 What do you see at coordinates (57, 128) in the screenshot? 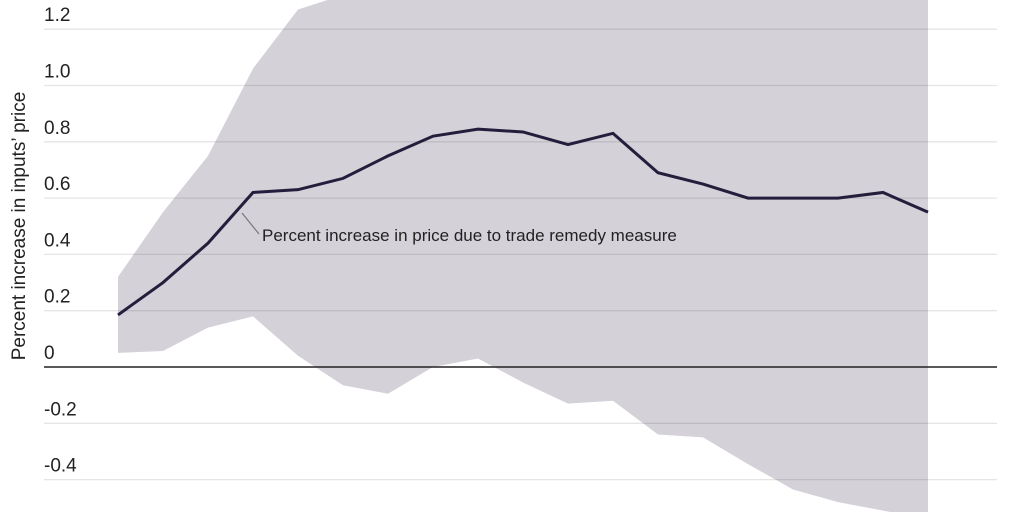
I see `y-tick-label: 0.8` at bounding box center [57, 128].